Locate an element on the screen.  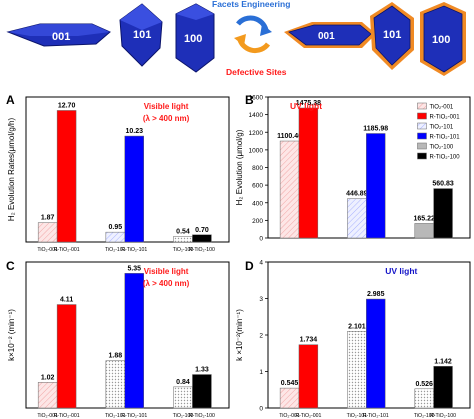
y-tick-label: 3 is located at coordinates (261, 299).